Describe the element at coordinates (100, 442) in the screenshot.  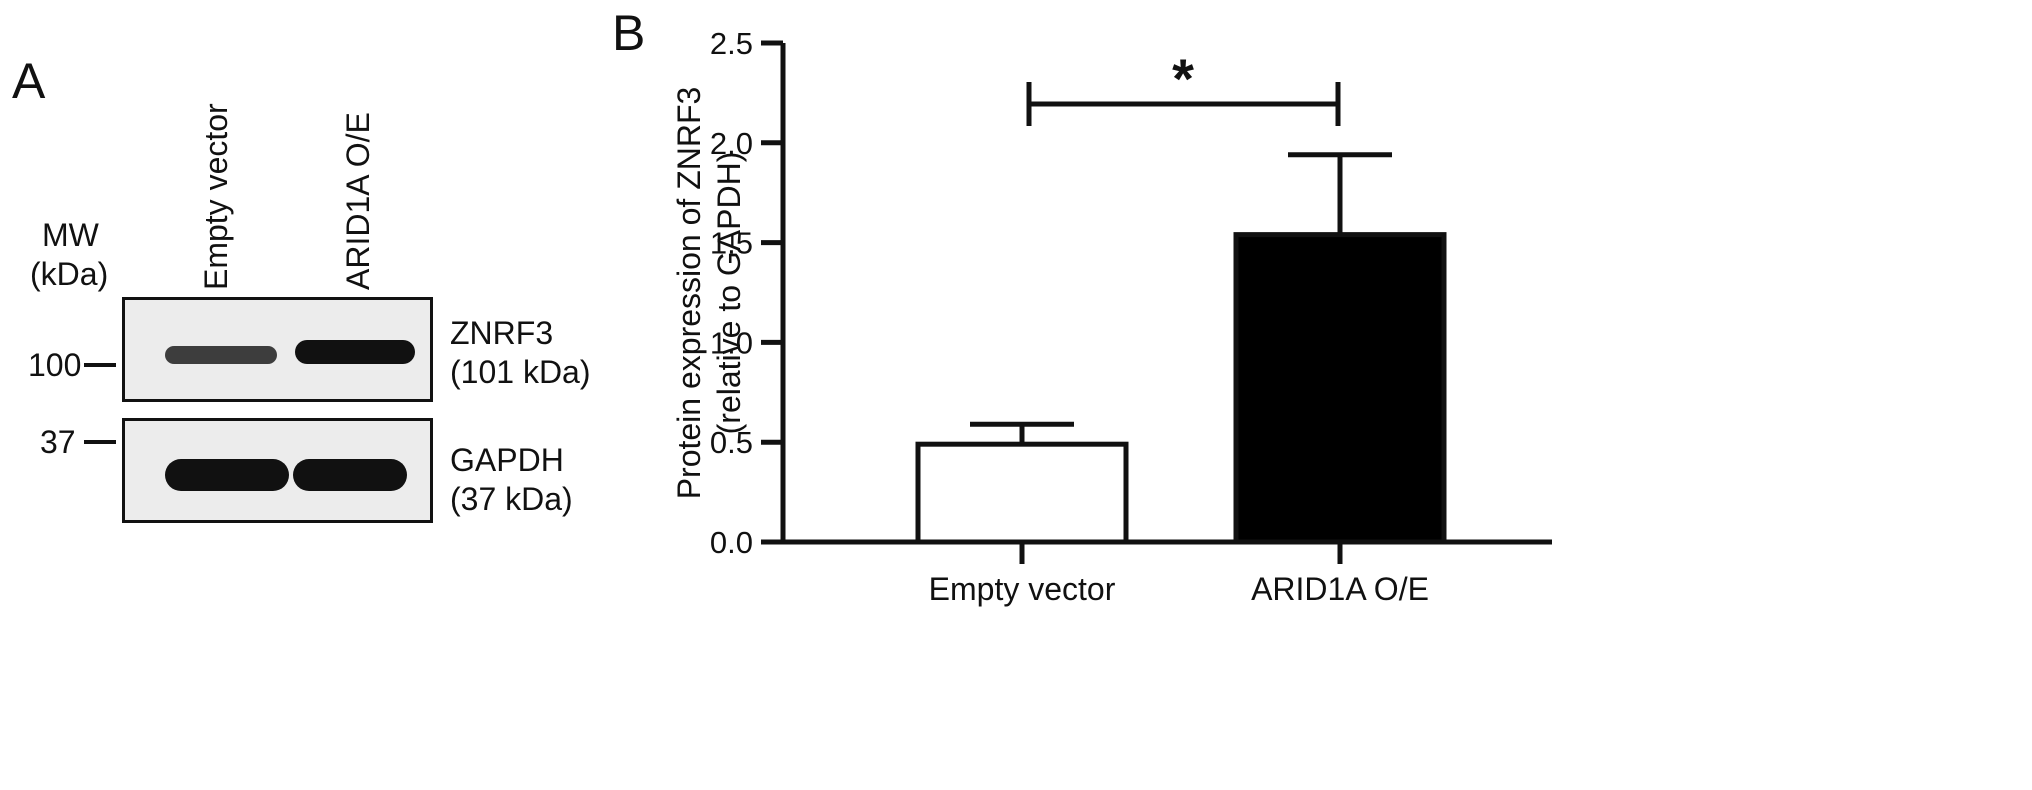
I see `marker-37-tick` at that location.